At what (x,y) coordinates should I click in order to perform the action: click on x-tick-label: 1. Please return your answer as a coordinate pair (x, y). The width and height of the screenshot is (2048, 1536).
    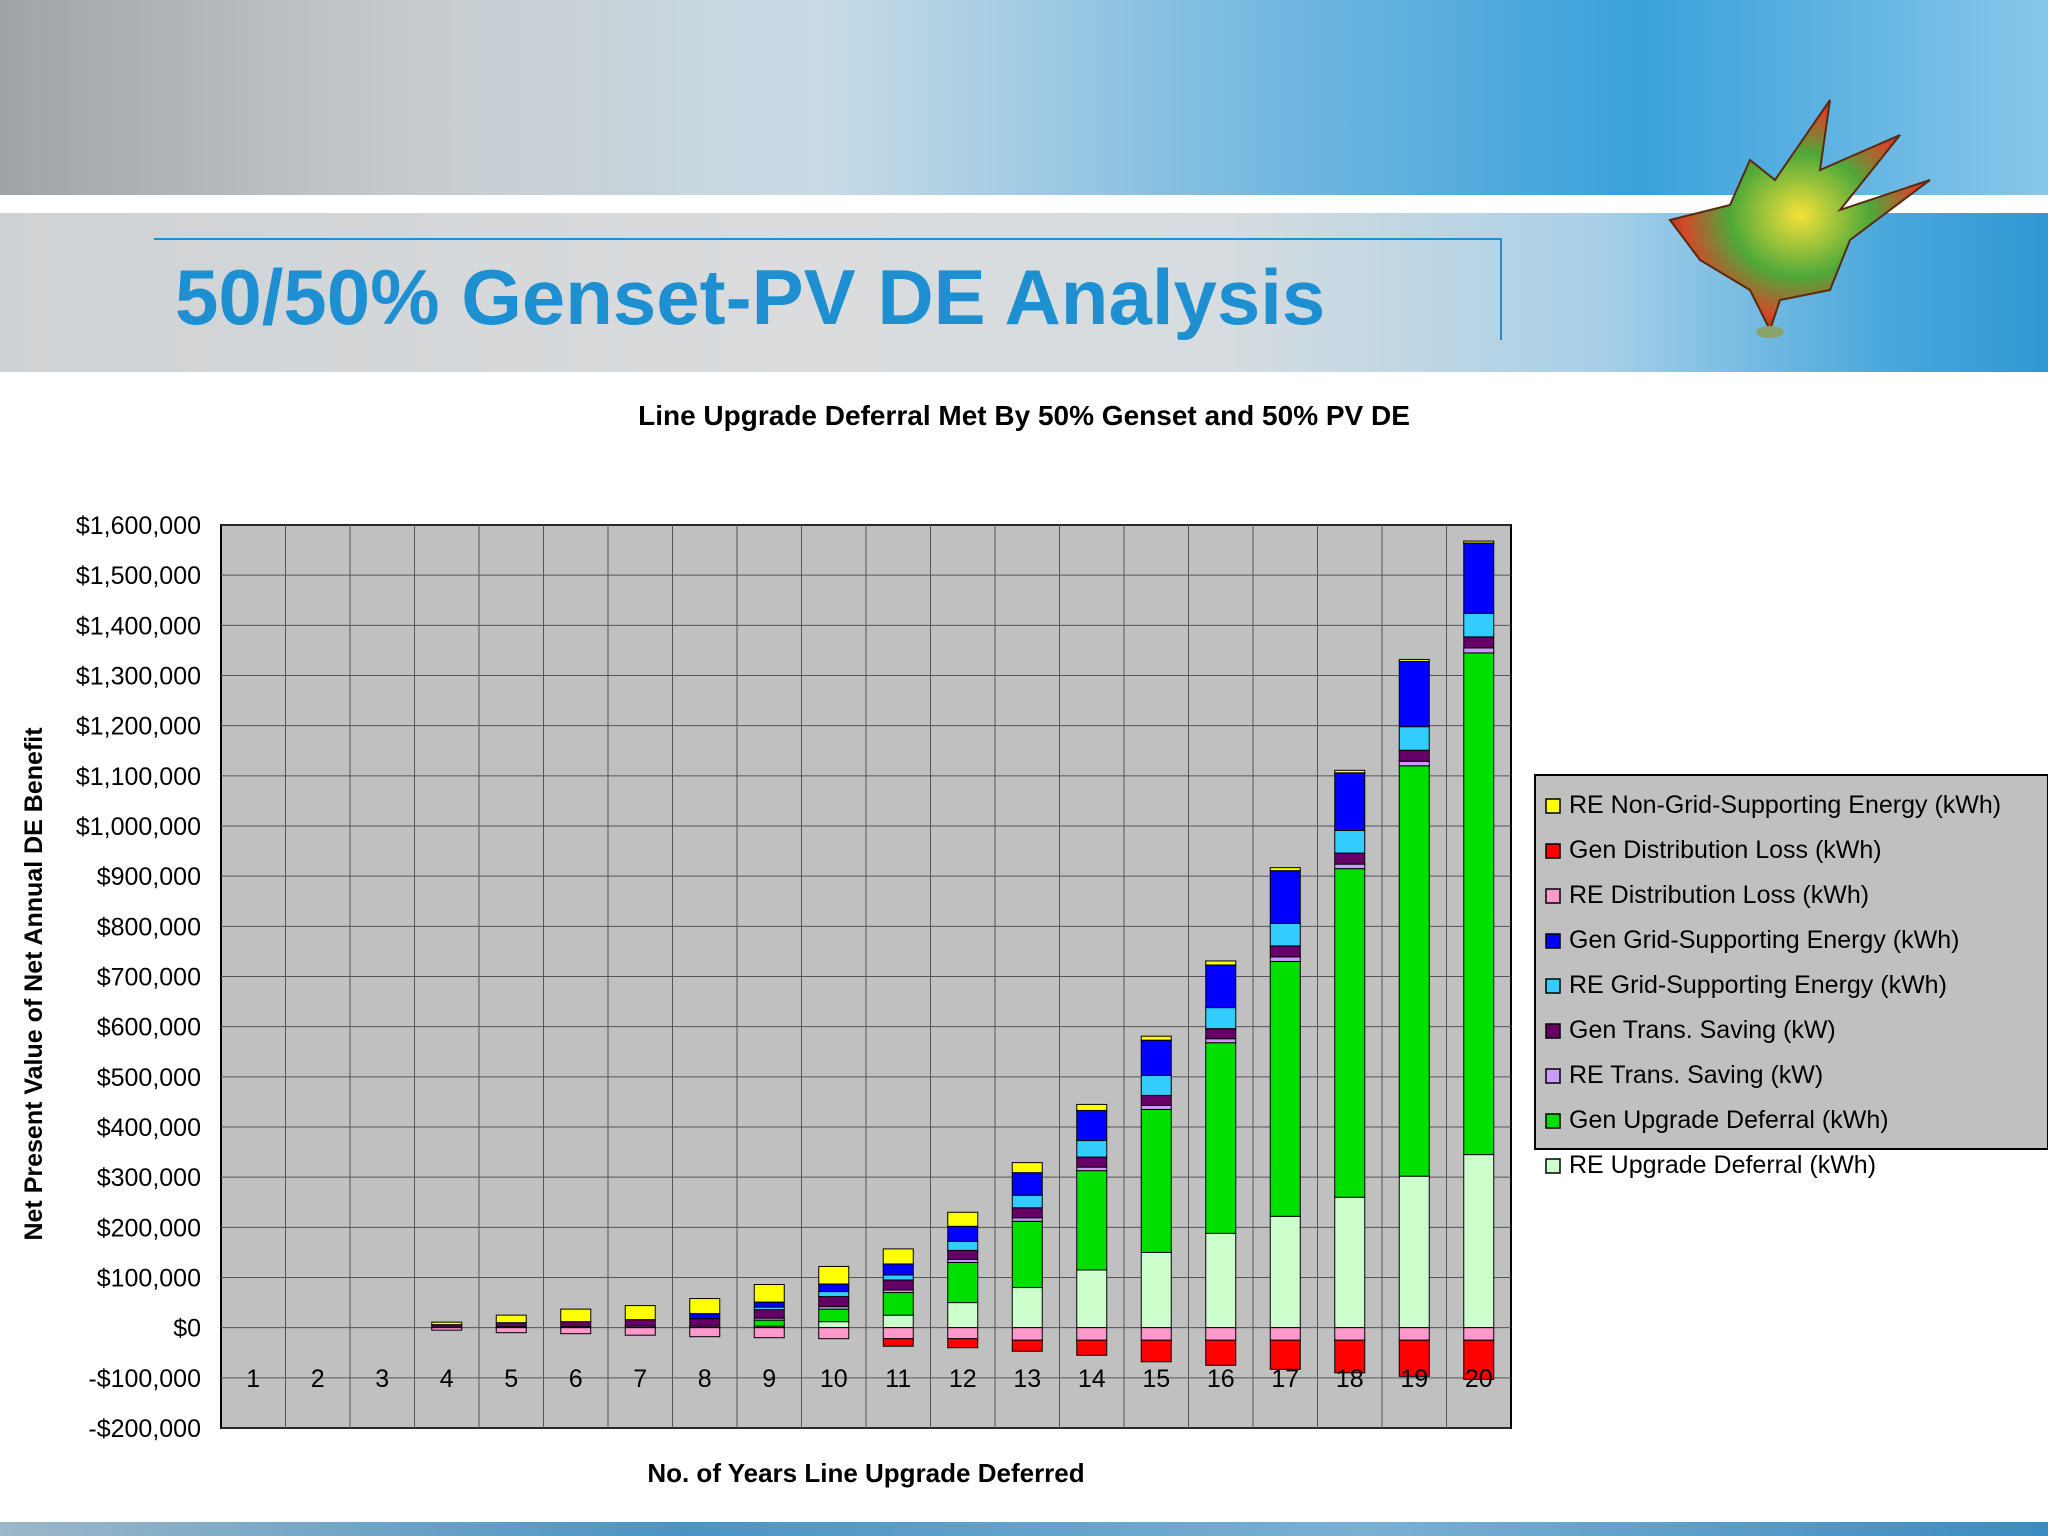
    Looking at the image, I should click on (253, 1379).